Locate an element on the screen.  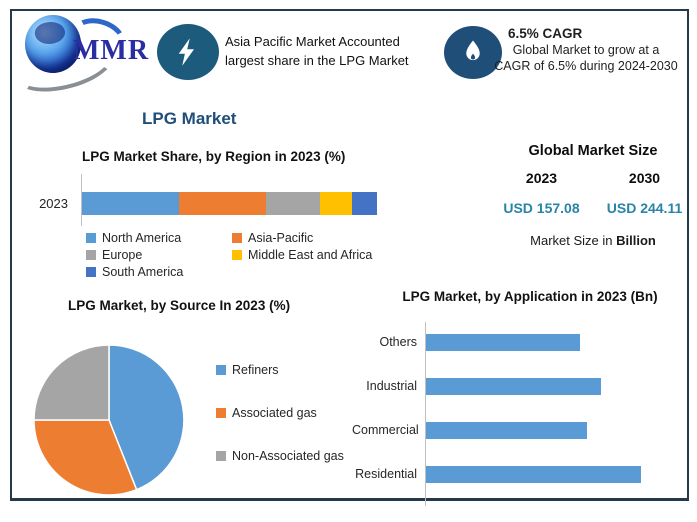
region-axis-label: 2023 is located at coordinates (53, 203).